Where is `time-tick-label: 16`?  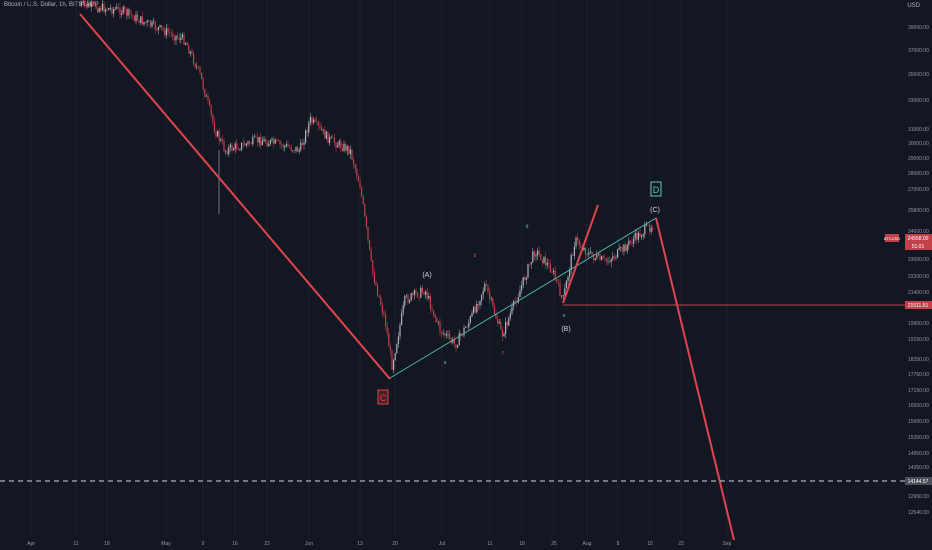
time-tick-label: 16 is located at coordinates (235, 544).